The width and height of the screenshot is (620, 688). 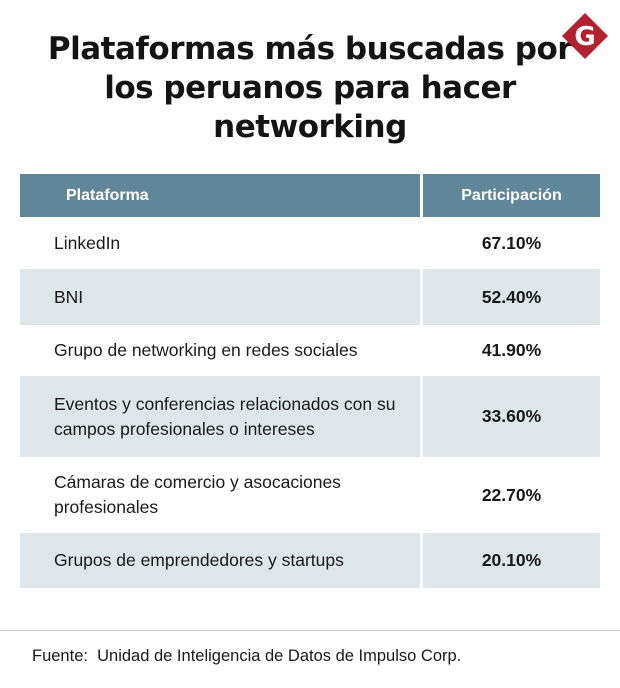 What do you see at coordinates (310, 243) in the screenshot?
I see `table-row: LinkedIn 67.10%` at bounding box center [310, 243].